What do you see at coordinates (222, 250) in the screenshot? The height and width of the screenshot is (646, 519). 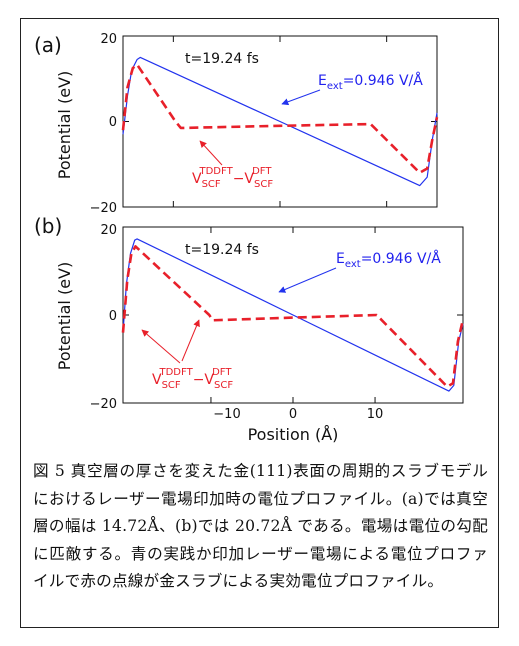 I see `panel-b-time-label: t=19.24 fs` at bounding box center [222, 250].